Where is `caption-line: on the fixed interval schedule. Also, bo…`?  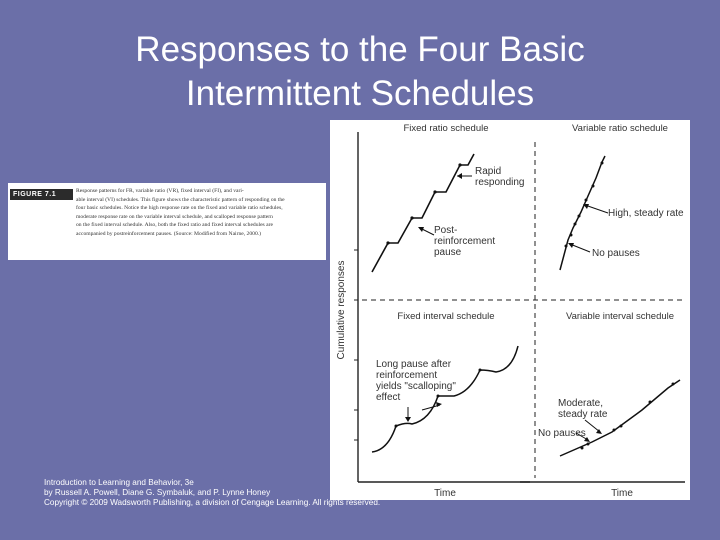
caption-line: on the fixed interval schedule. Also, bo… is located at coordinates (174, 225).